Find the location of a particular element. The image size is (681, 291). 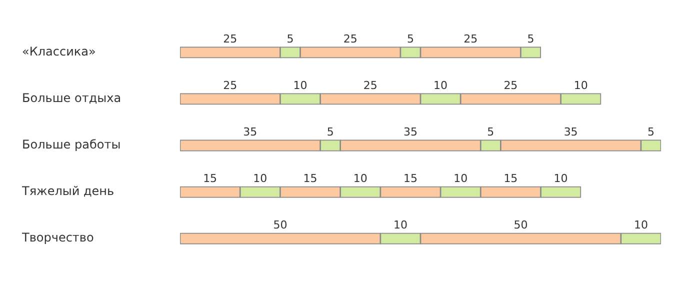

y-tick-label: Больше отдыха is located at coordinates (72, 98).